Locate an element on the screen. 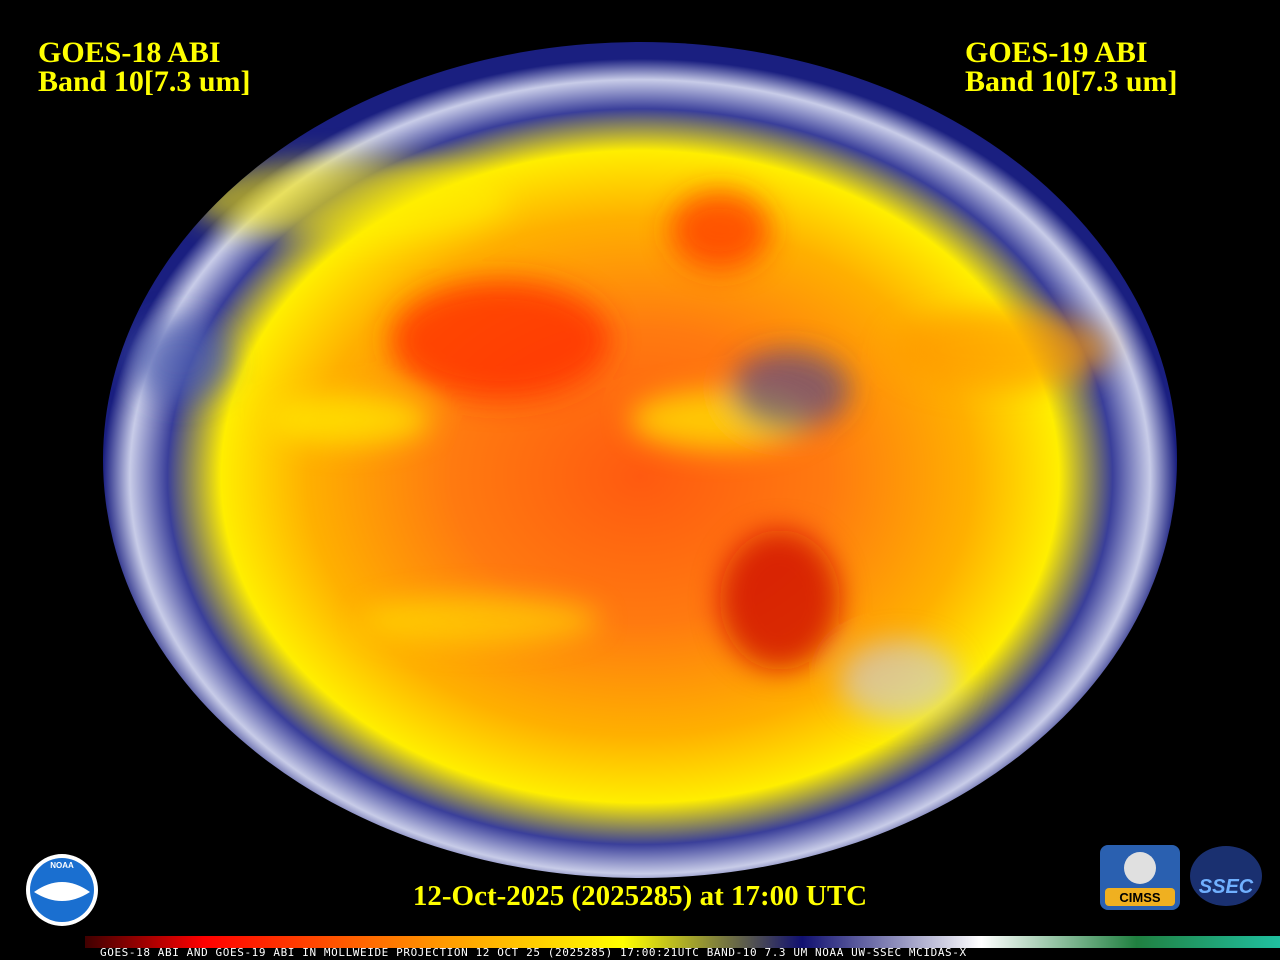  right-label: GOES-19 ABI is located at coordinates (1056, 52).